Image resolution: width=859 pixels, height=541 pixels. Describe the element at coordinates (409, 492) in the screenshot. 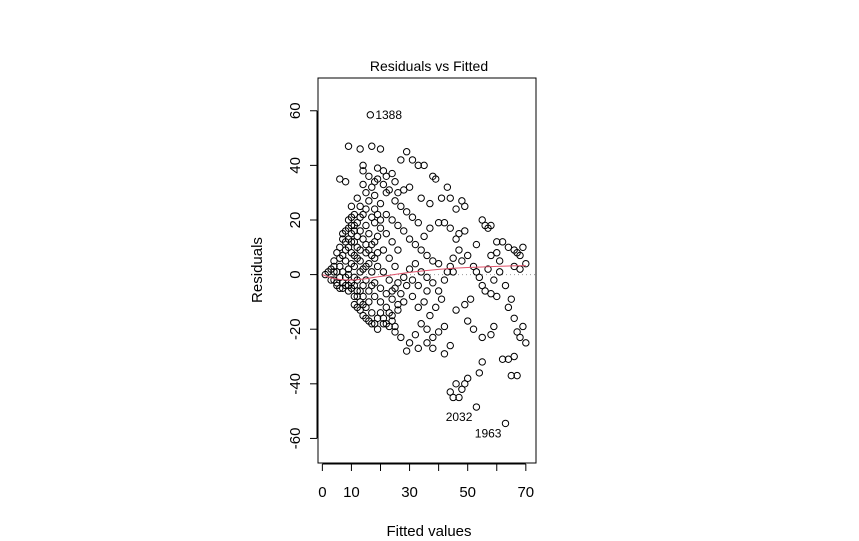

I see `x-tick-label: 30` at that location.